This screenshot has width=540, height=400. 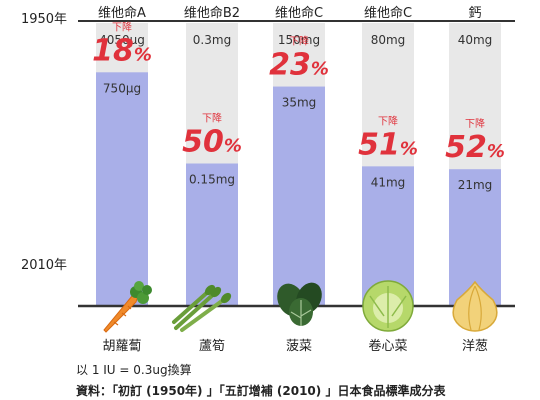 I want to click on cabbage-icon, so click(x=388, y=306).